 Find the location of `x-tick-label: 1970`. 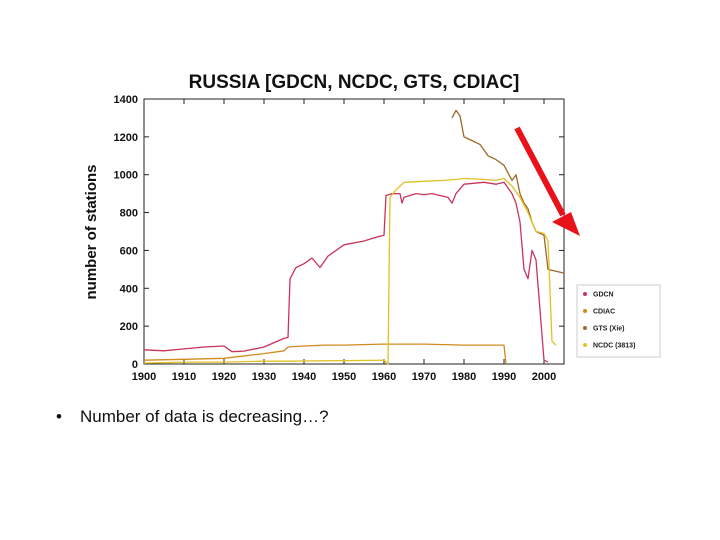

x-tick-label: 1970 is located at coordinates (424, 377).